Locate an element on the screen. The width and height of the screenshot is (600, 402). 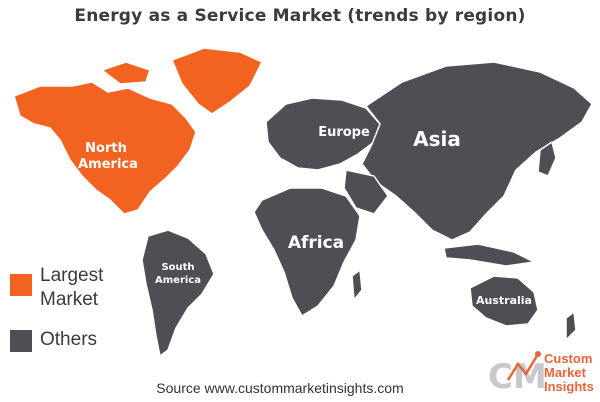
cmi-logo: CMI Custom Market Insights is located at coordinates (543, 374).